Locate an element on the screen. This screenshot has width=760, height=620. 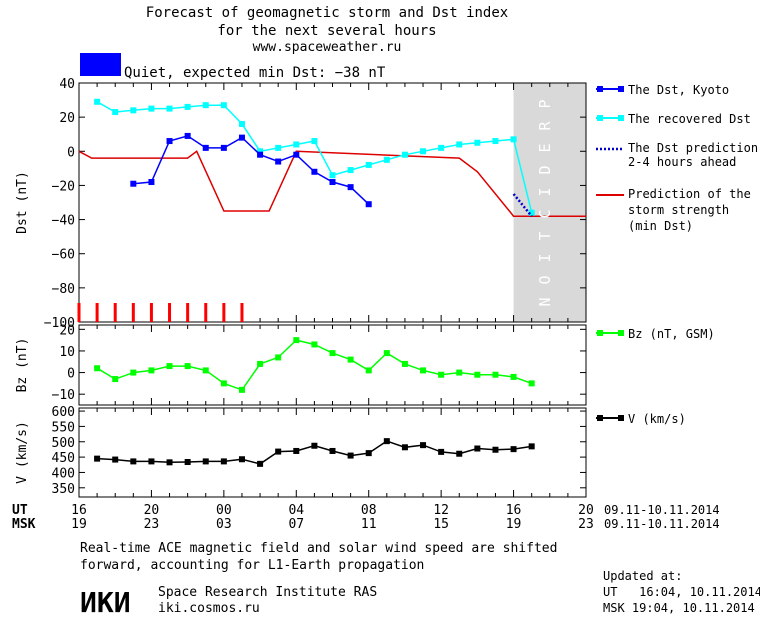
legend-dst-kyoto-label: The Dst, Kyoto is located at coordinates (678, 90).